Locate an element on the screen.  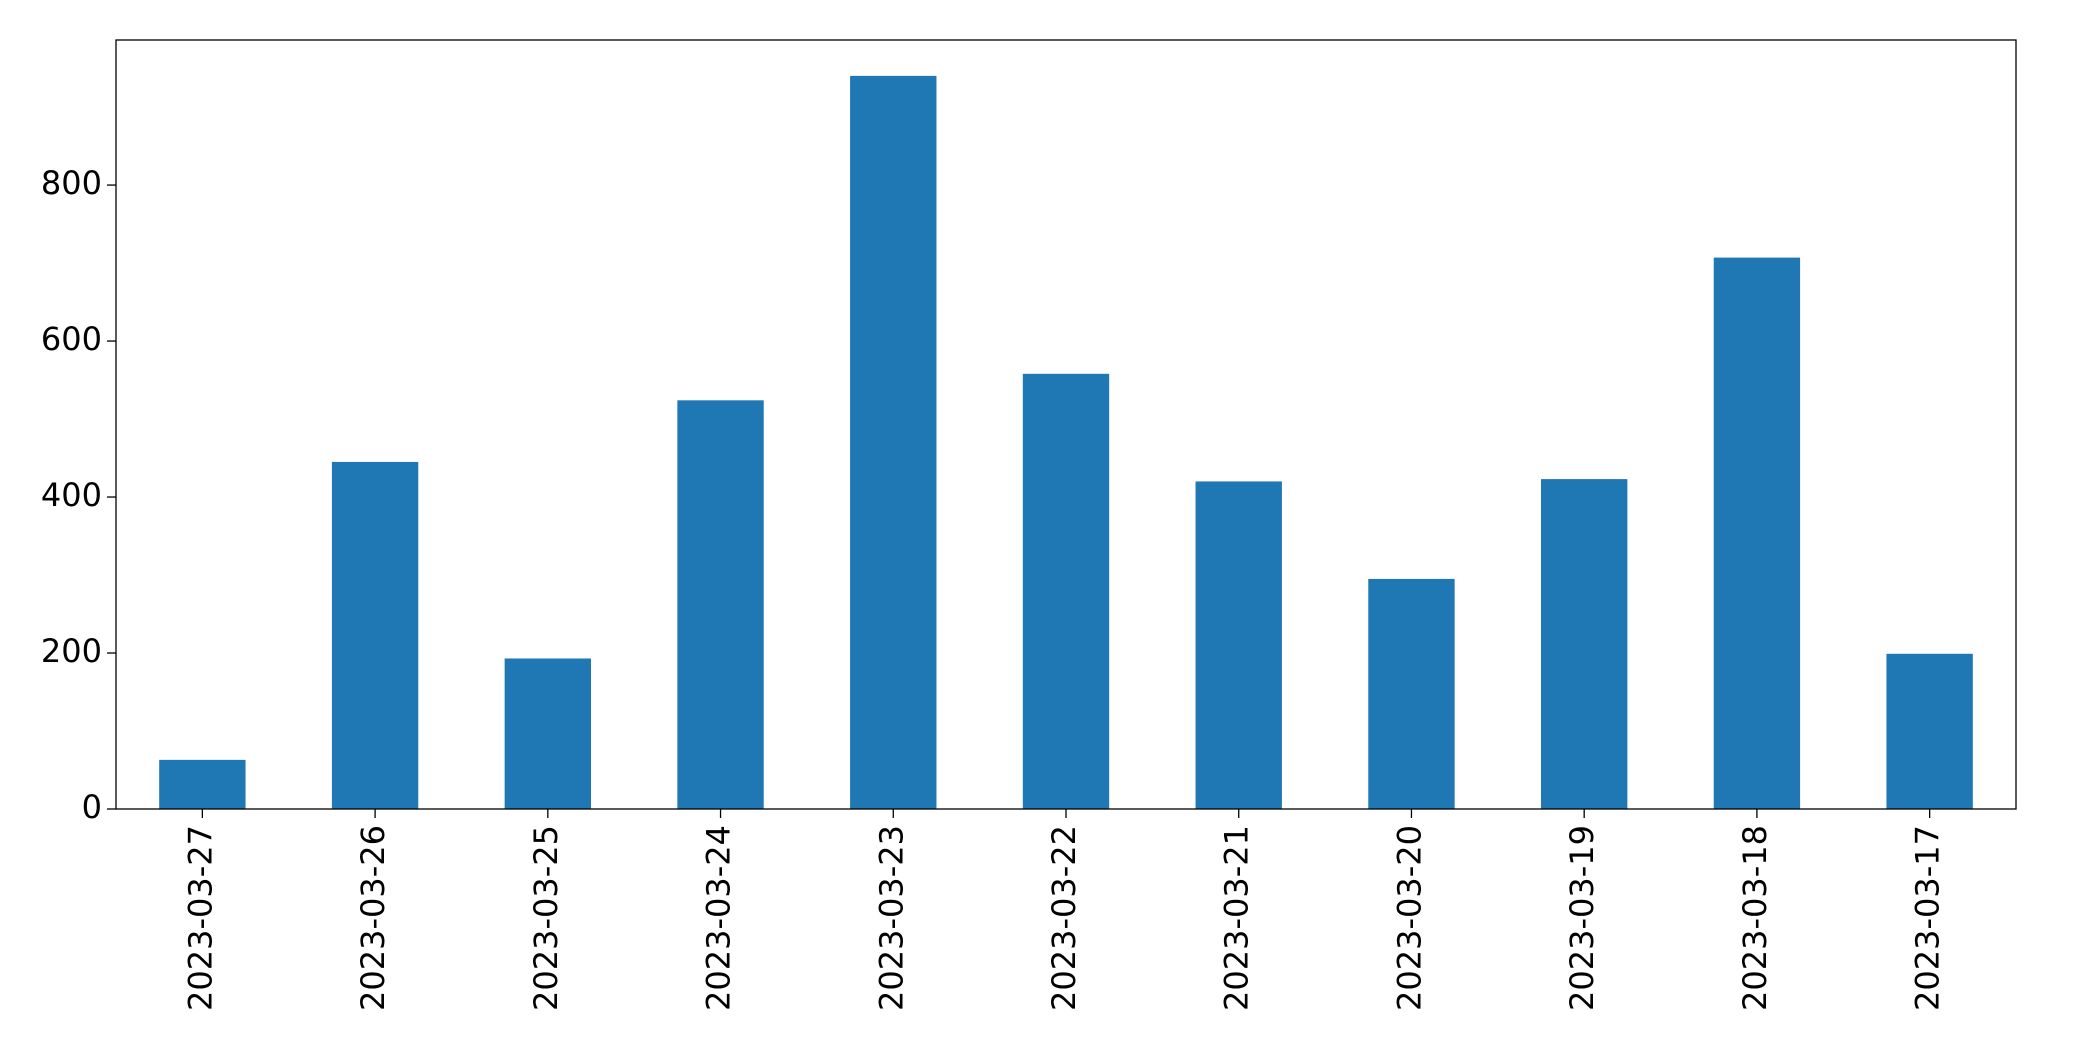
x-tick-label: 2023-03-17 is located at coordinates (1928, 918).